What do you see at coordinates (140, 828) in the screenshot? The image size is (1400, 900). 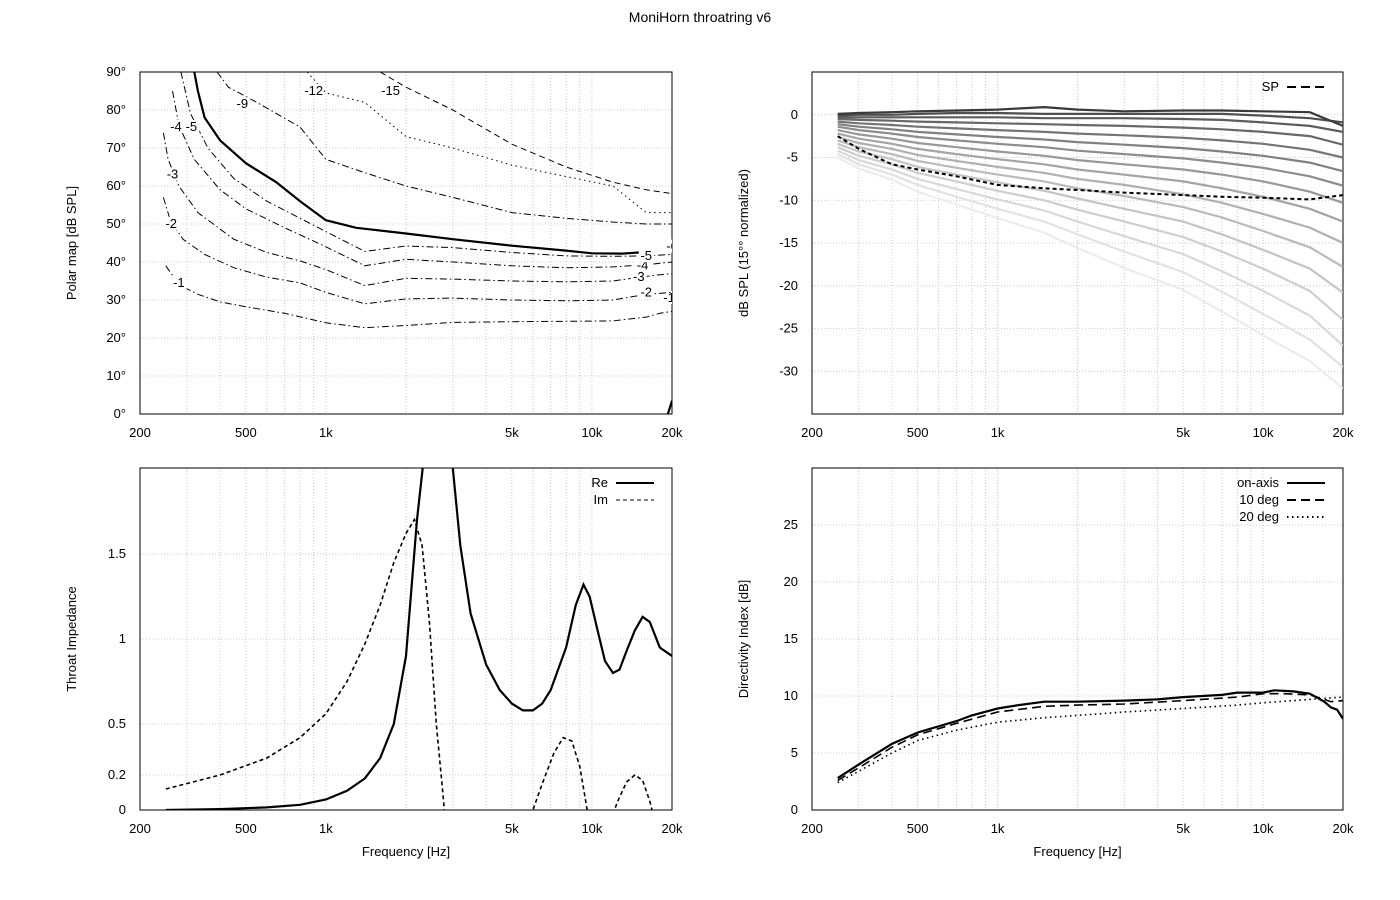 I see `x-tick-label: 200` at bounding box center [140, 828].